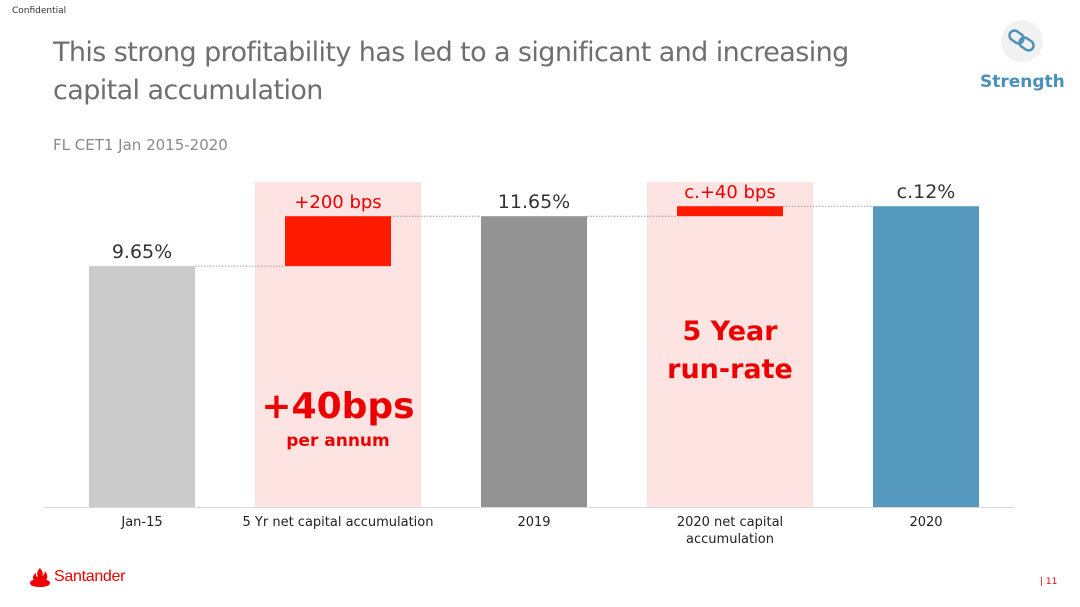 The image size is (1080, 607). Describe the element at coordinates (1022, 58) in the screenshot. I see `strength-badge: Strength` at that location.